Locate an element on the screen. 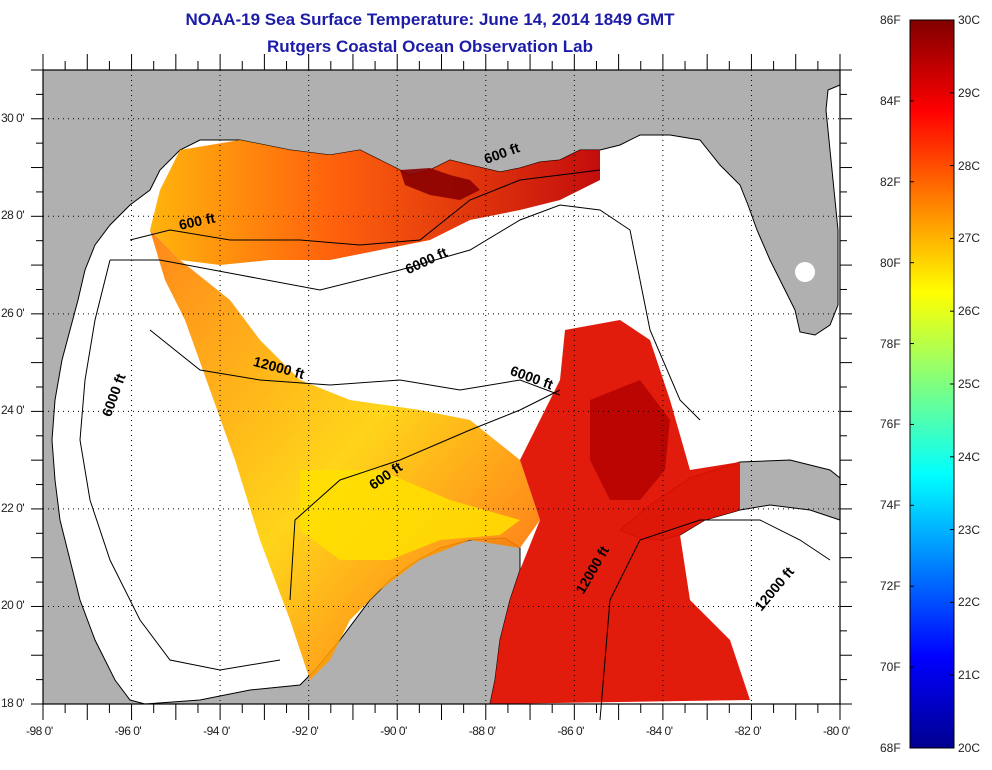  colorbar-ticks is located at coordinates (932, 384).